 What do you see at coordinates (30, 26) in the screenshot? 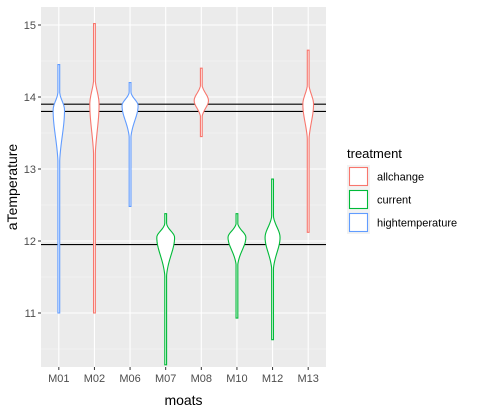
I see `y-tick-label: 15` at bounding box center [30, 26].